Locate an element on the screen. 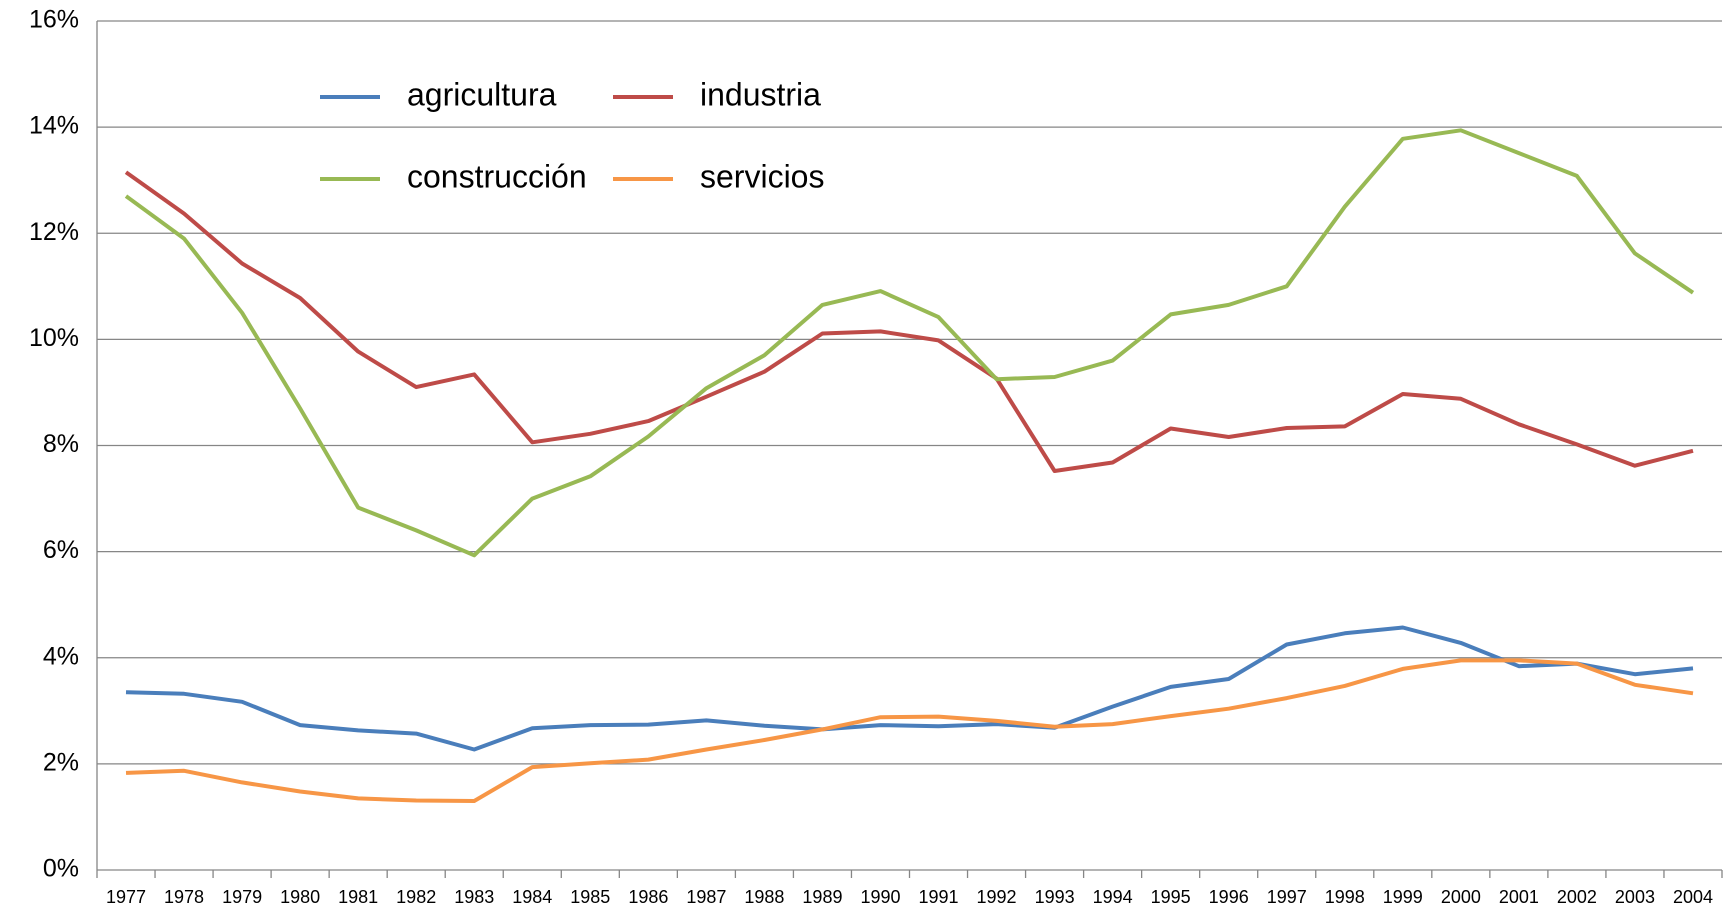 The height and width of the screenshot is (909, 1727). x-tick-label: 1982 is located at coordinates (416, 897).